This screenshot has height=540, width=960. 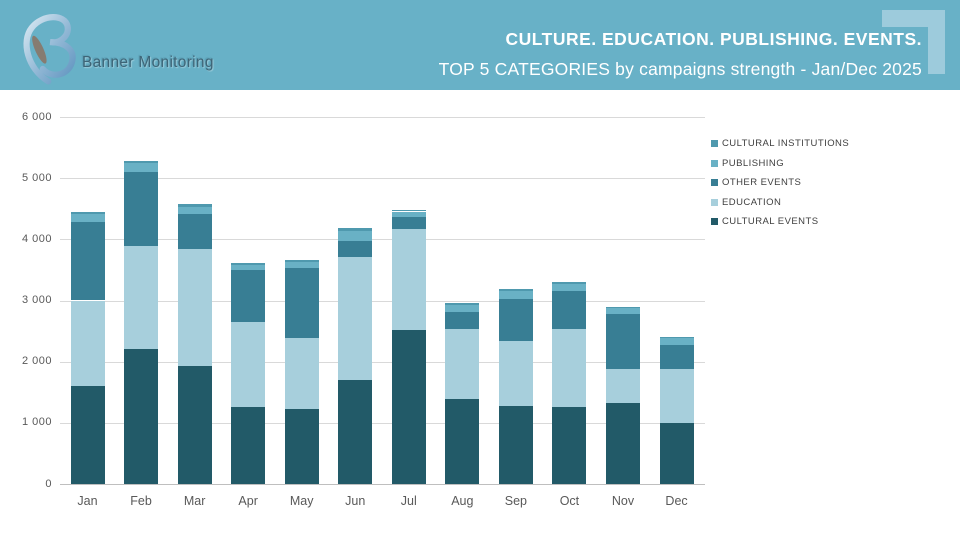 I want to click on bar-segment-cultural-institutions-mar, so click(x=194, y=205).